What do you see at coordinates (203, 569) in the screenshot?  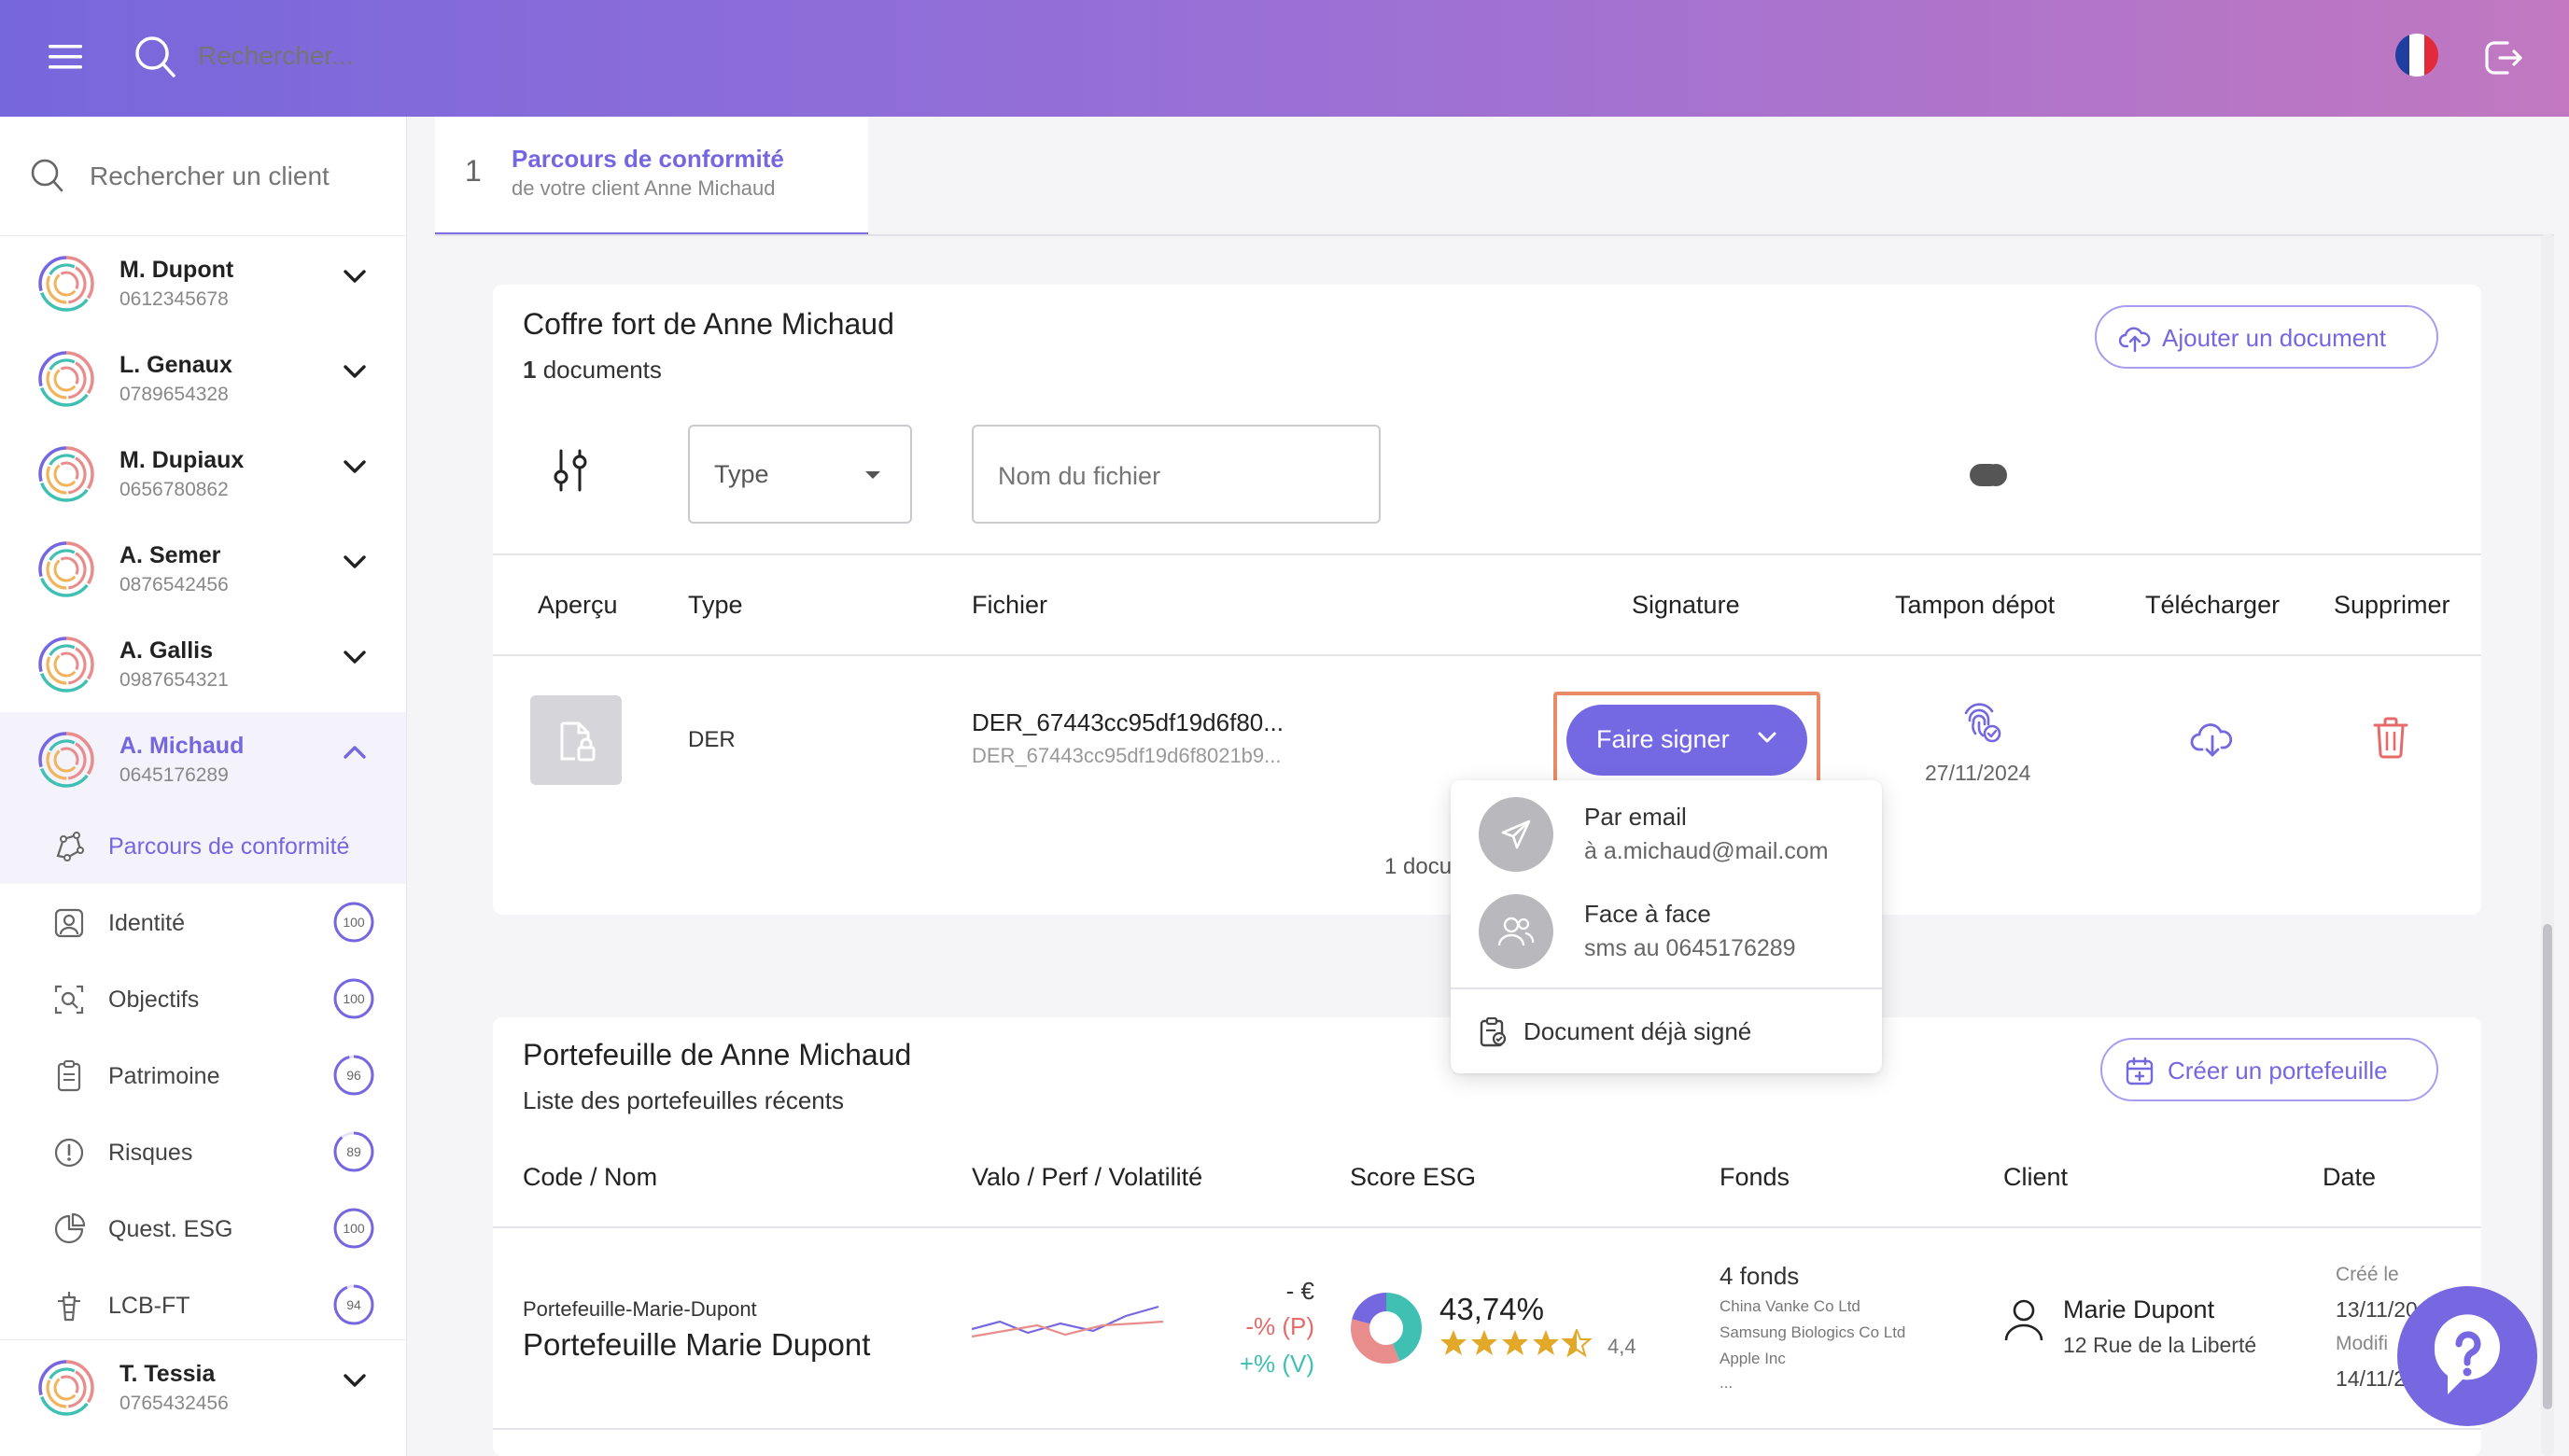 I see `client-item: A. Semer 0876542456` at bounding box center [203, 569].